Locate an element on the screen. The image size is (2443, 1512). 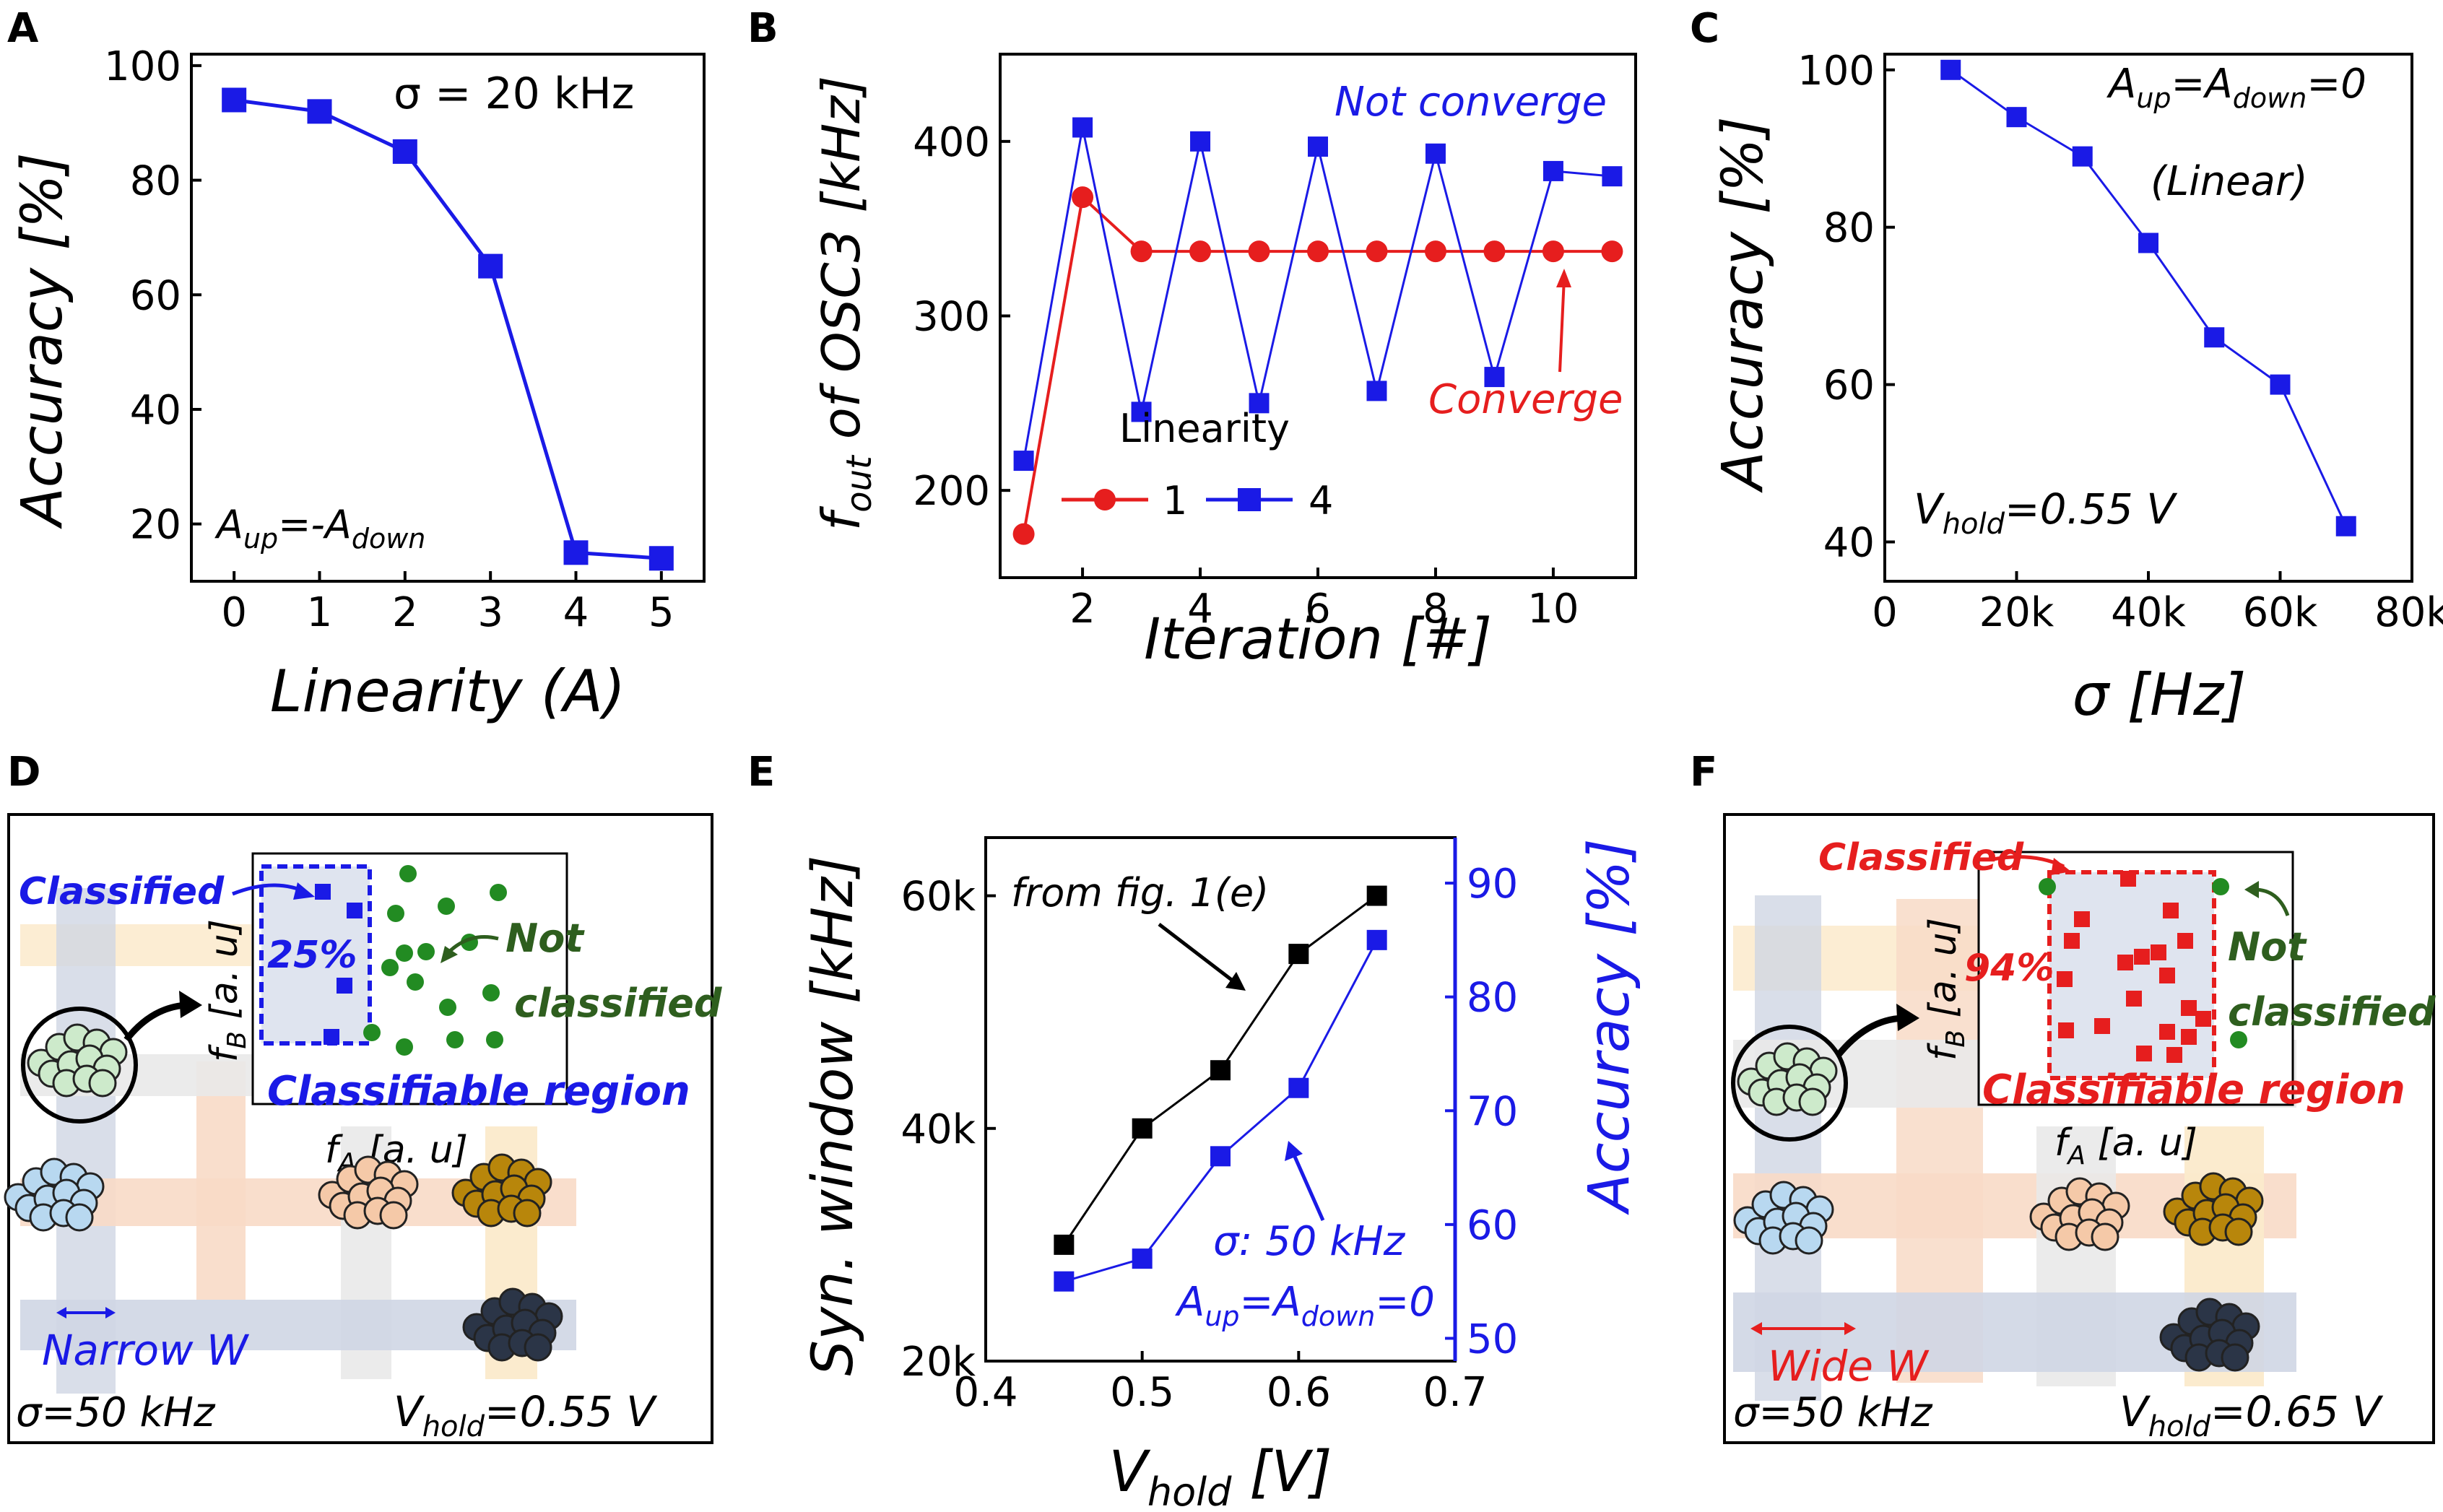
panel-d-clusters is located at coordinates (283, 1192).